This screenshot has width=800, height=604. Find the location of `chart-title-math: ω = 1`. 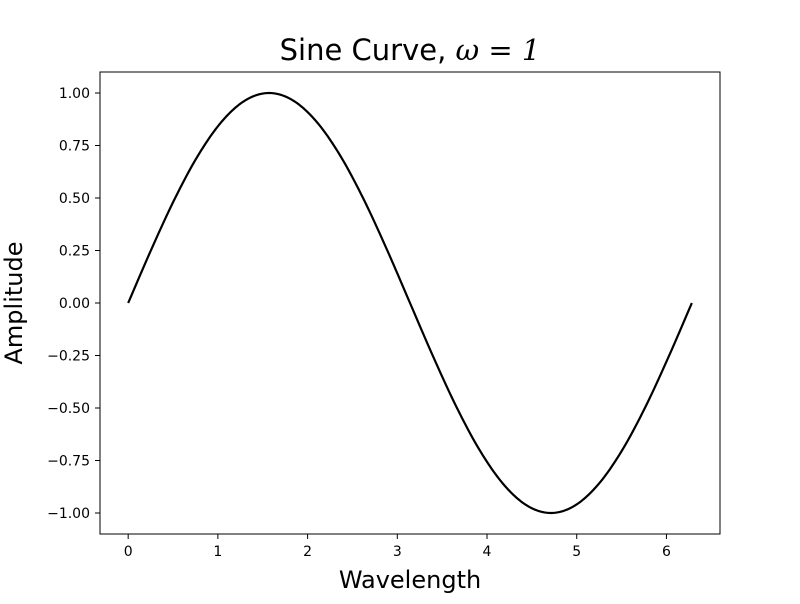

chart-title-math: ω = 1 is located at coordinates (498, 50).